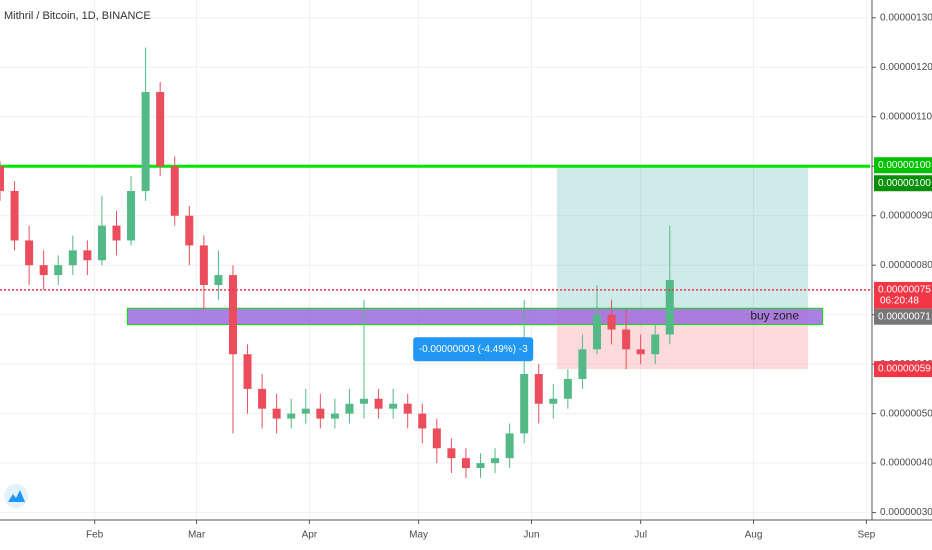 Image resolution: width=932 pixels, height=550 pixels. What do you see at coordinates (906, 413) in the screenshot?
I see `y-tick-label: 0.00000050` at bounding box center [906, 413].